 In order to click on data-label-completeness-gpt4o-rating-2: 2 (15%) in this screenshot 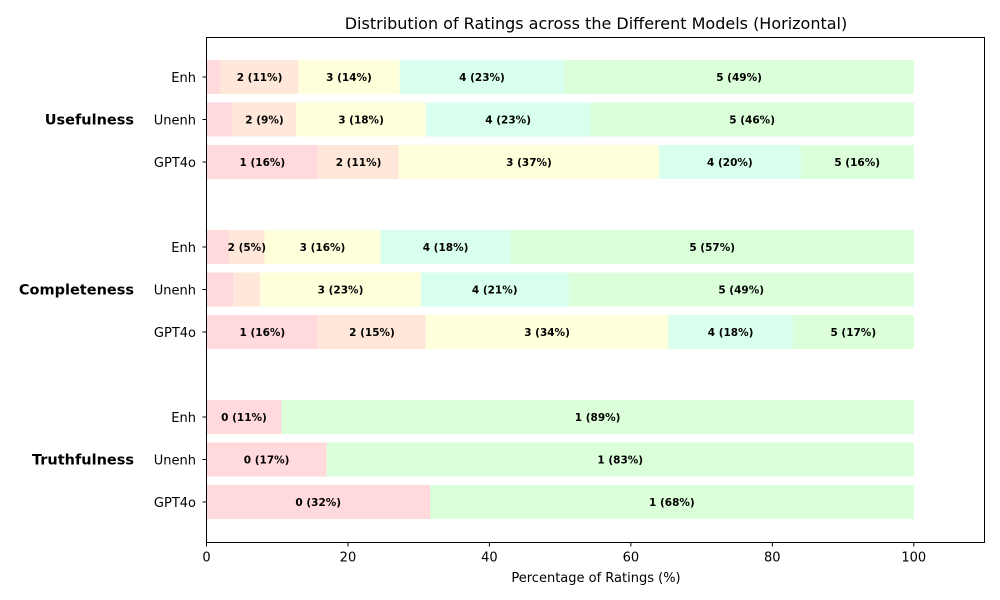, I will do `click(372, 333)`.